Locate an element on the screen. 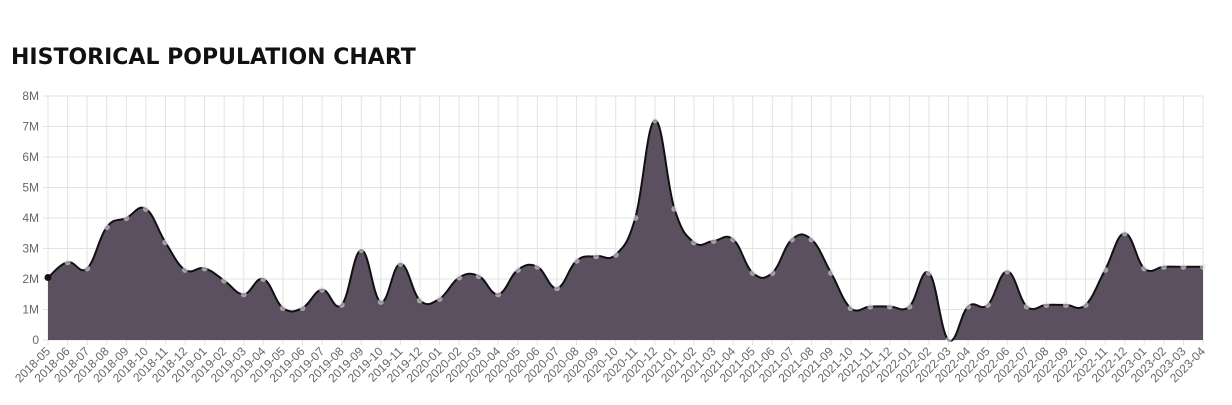 The image size is (1232, 405). y-tick-label: 8M is located at coordinates (30, 96).